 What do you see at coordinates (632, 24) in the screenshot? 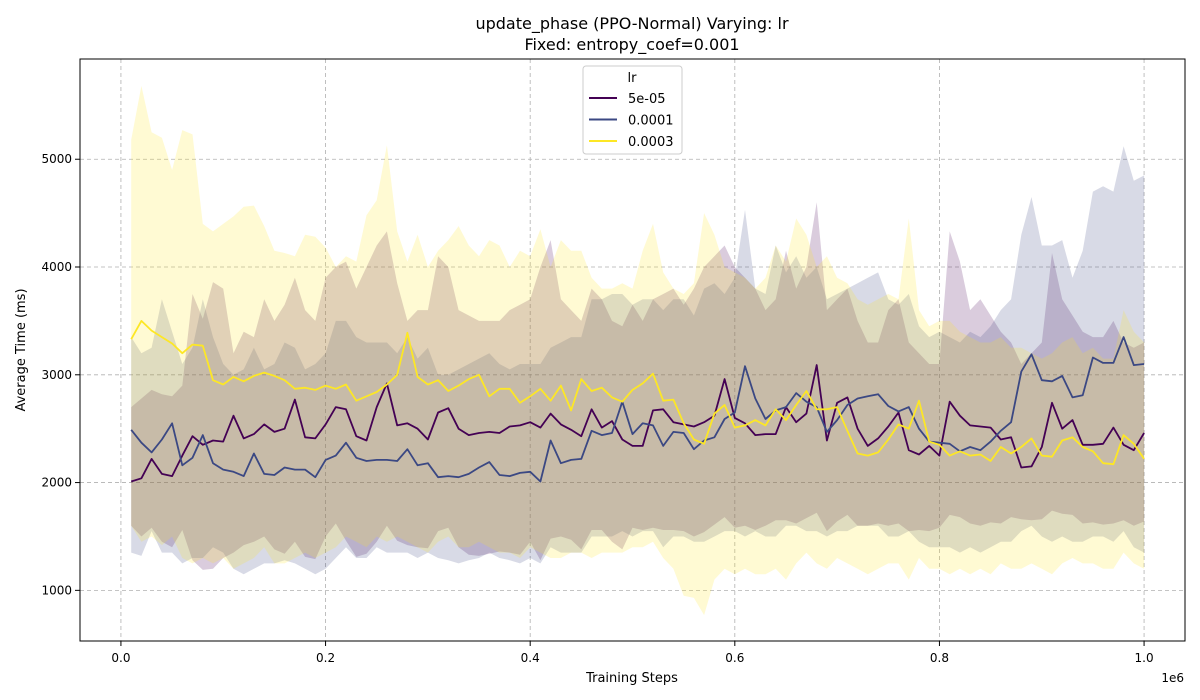
I see `chart-title-line1: update_phase (PPO-Normal) Varying: lr` at bounding box center [632, 24].